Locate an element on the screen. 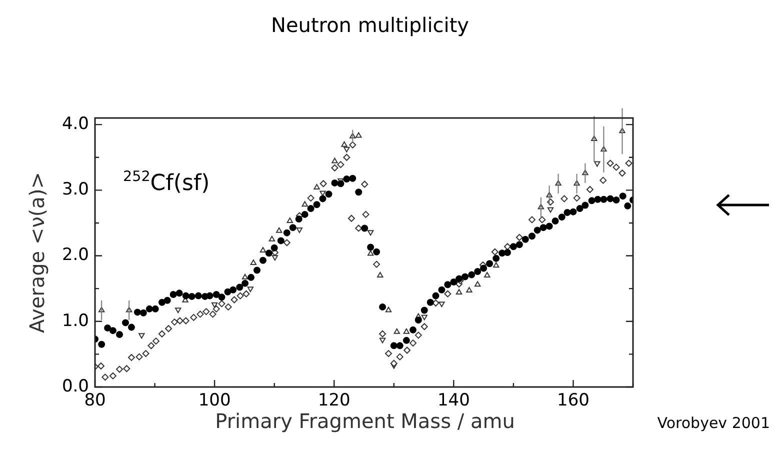 The height and width of the screenshot is (449, 772). y-tick-label: 4.0 is located at coordinates (75, 124).